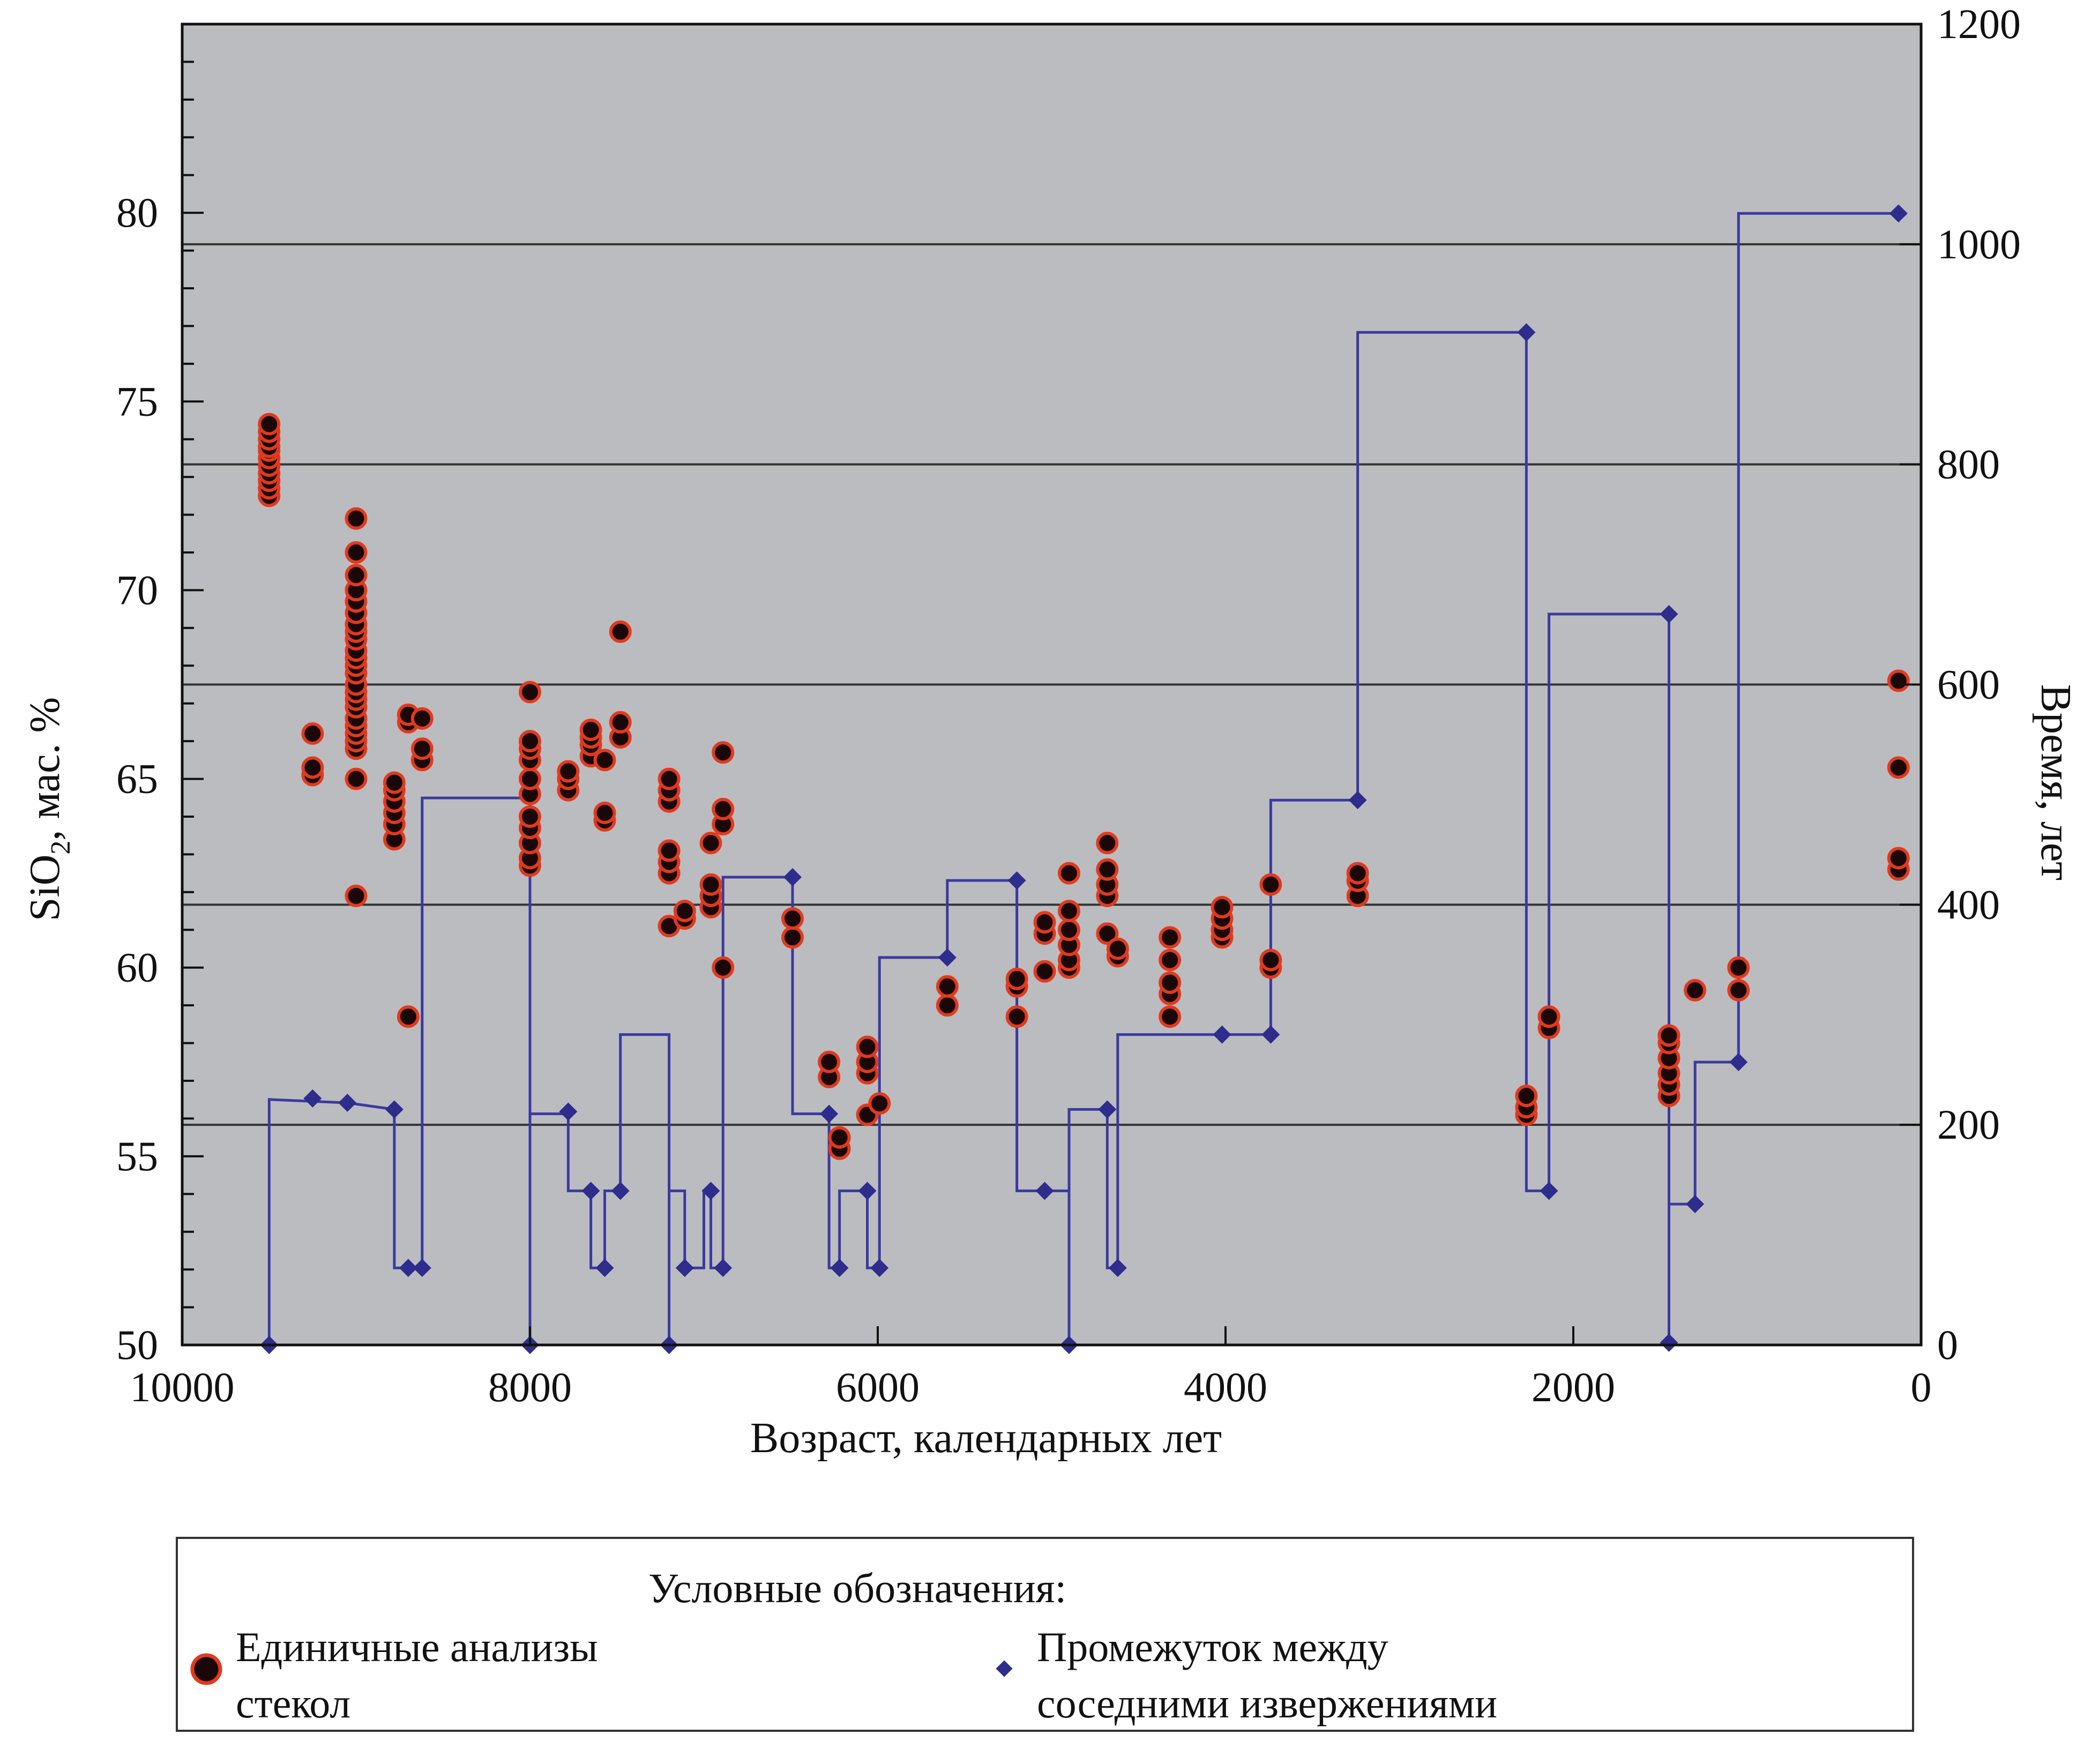 This screenshot has width=2099, height=1764. What do you see at coordinates (1031, 1368) in the screenshot?
I see `bottom-axis-ticks: 10000 8000 6000 4000 2000 0` at bounding box center [1031, 1368].